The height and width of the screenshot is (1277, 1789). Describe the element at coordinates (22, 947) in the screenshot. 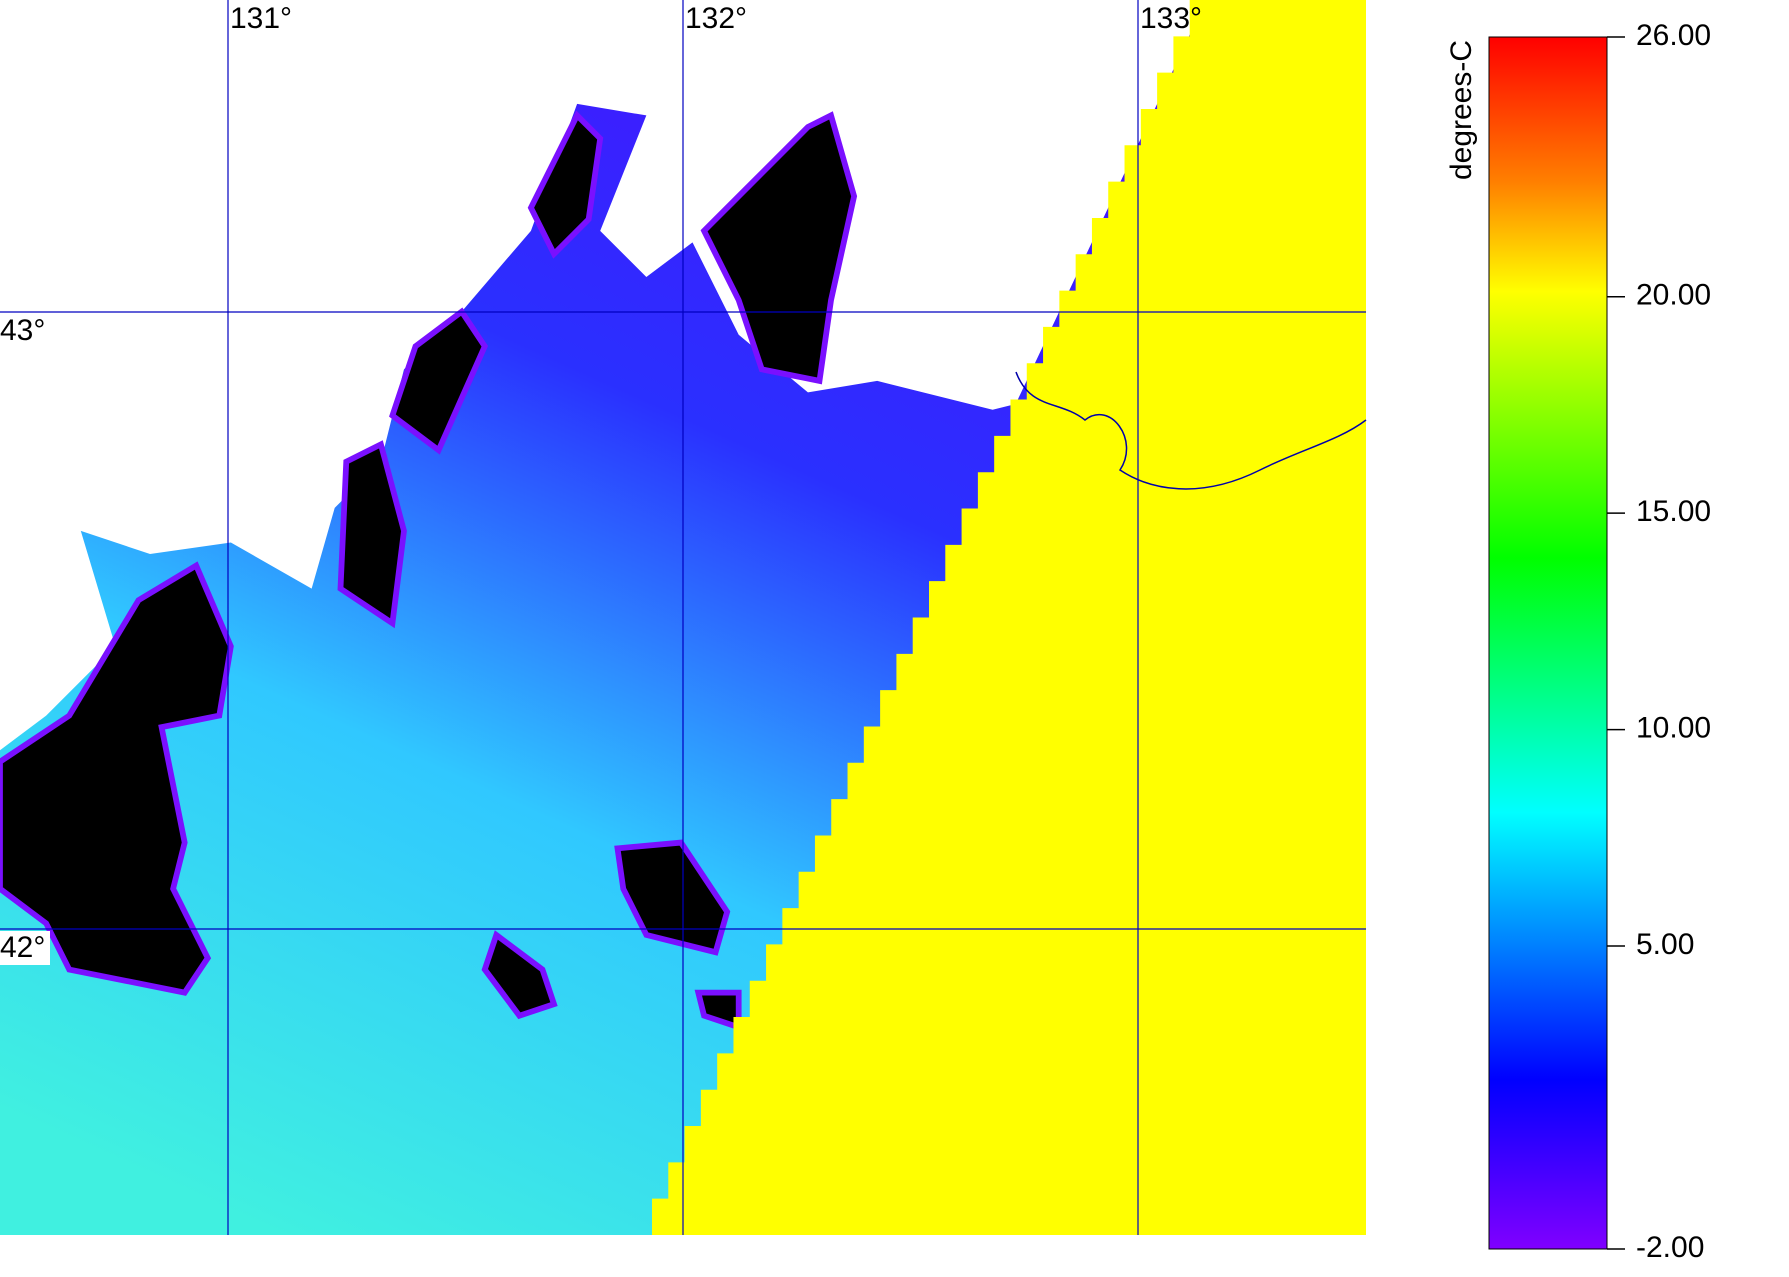

I see `latitude-label: 42°` at that location.